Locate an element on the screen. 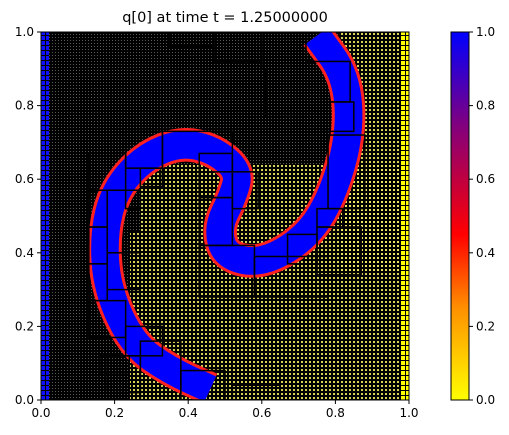 Image resolution: width=509 pixels, height=435 pixels. colorbar-tick-label: 0.6 is located at coordinates (485, 179).